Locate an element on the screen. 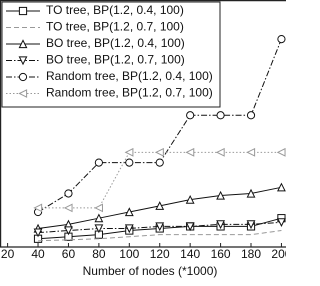  x-tick-label: 200 is located at coordinates (278, 254).